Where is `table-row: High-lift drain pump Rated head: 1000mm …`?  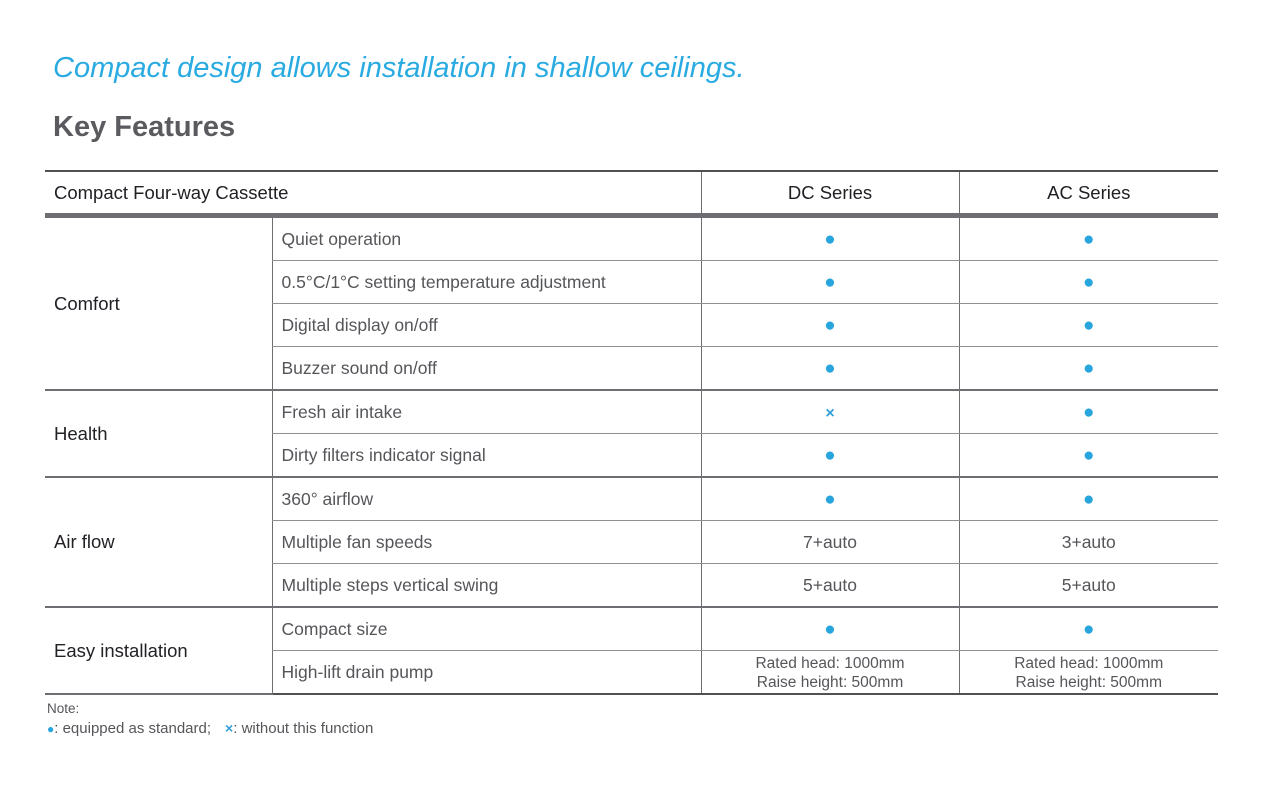
table-row: High-lift drain pump Rated head: 1000mm … is located at coordinates (632, 672).